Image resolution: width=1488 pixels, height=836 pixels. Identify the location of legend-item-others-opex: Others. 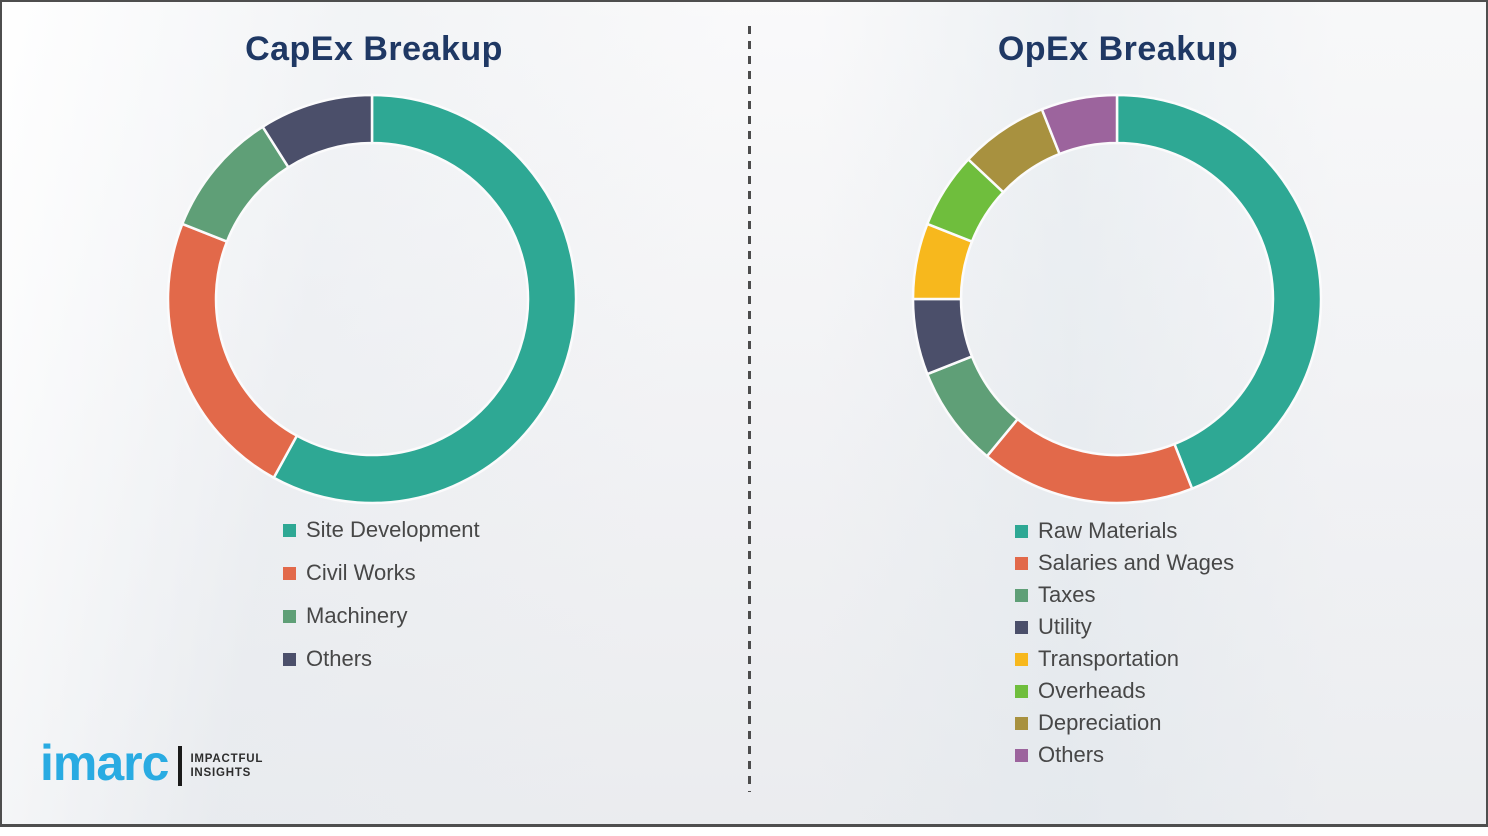
(1124, 755).